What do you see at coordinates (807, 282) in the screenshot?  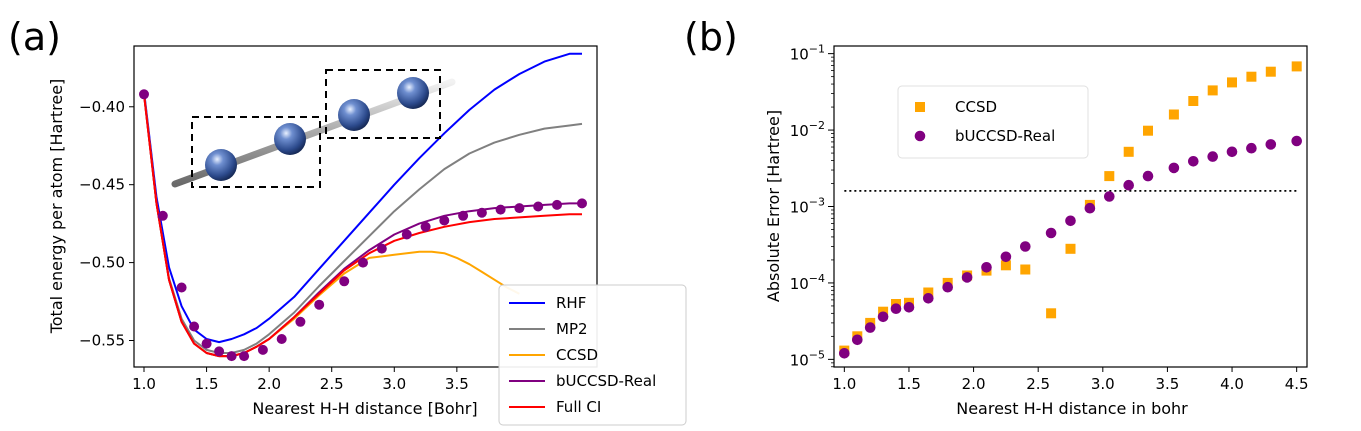 I see `chart-b-ytick-label: 10⁻⁴` at bounding box center [807, 282].